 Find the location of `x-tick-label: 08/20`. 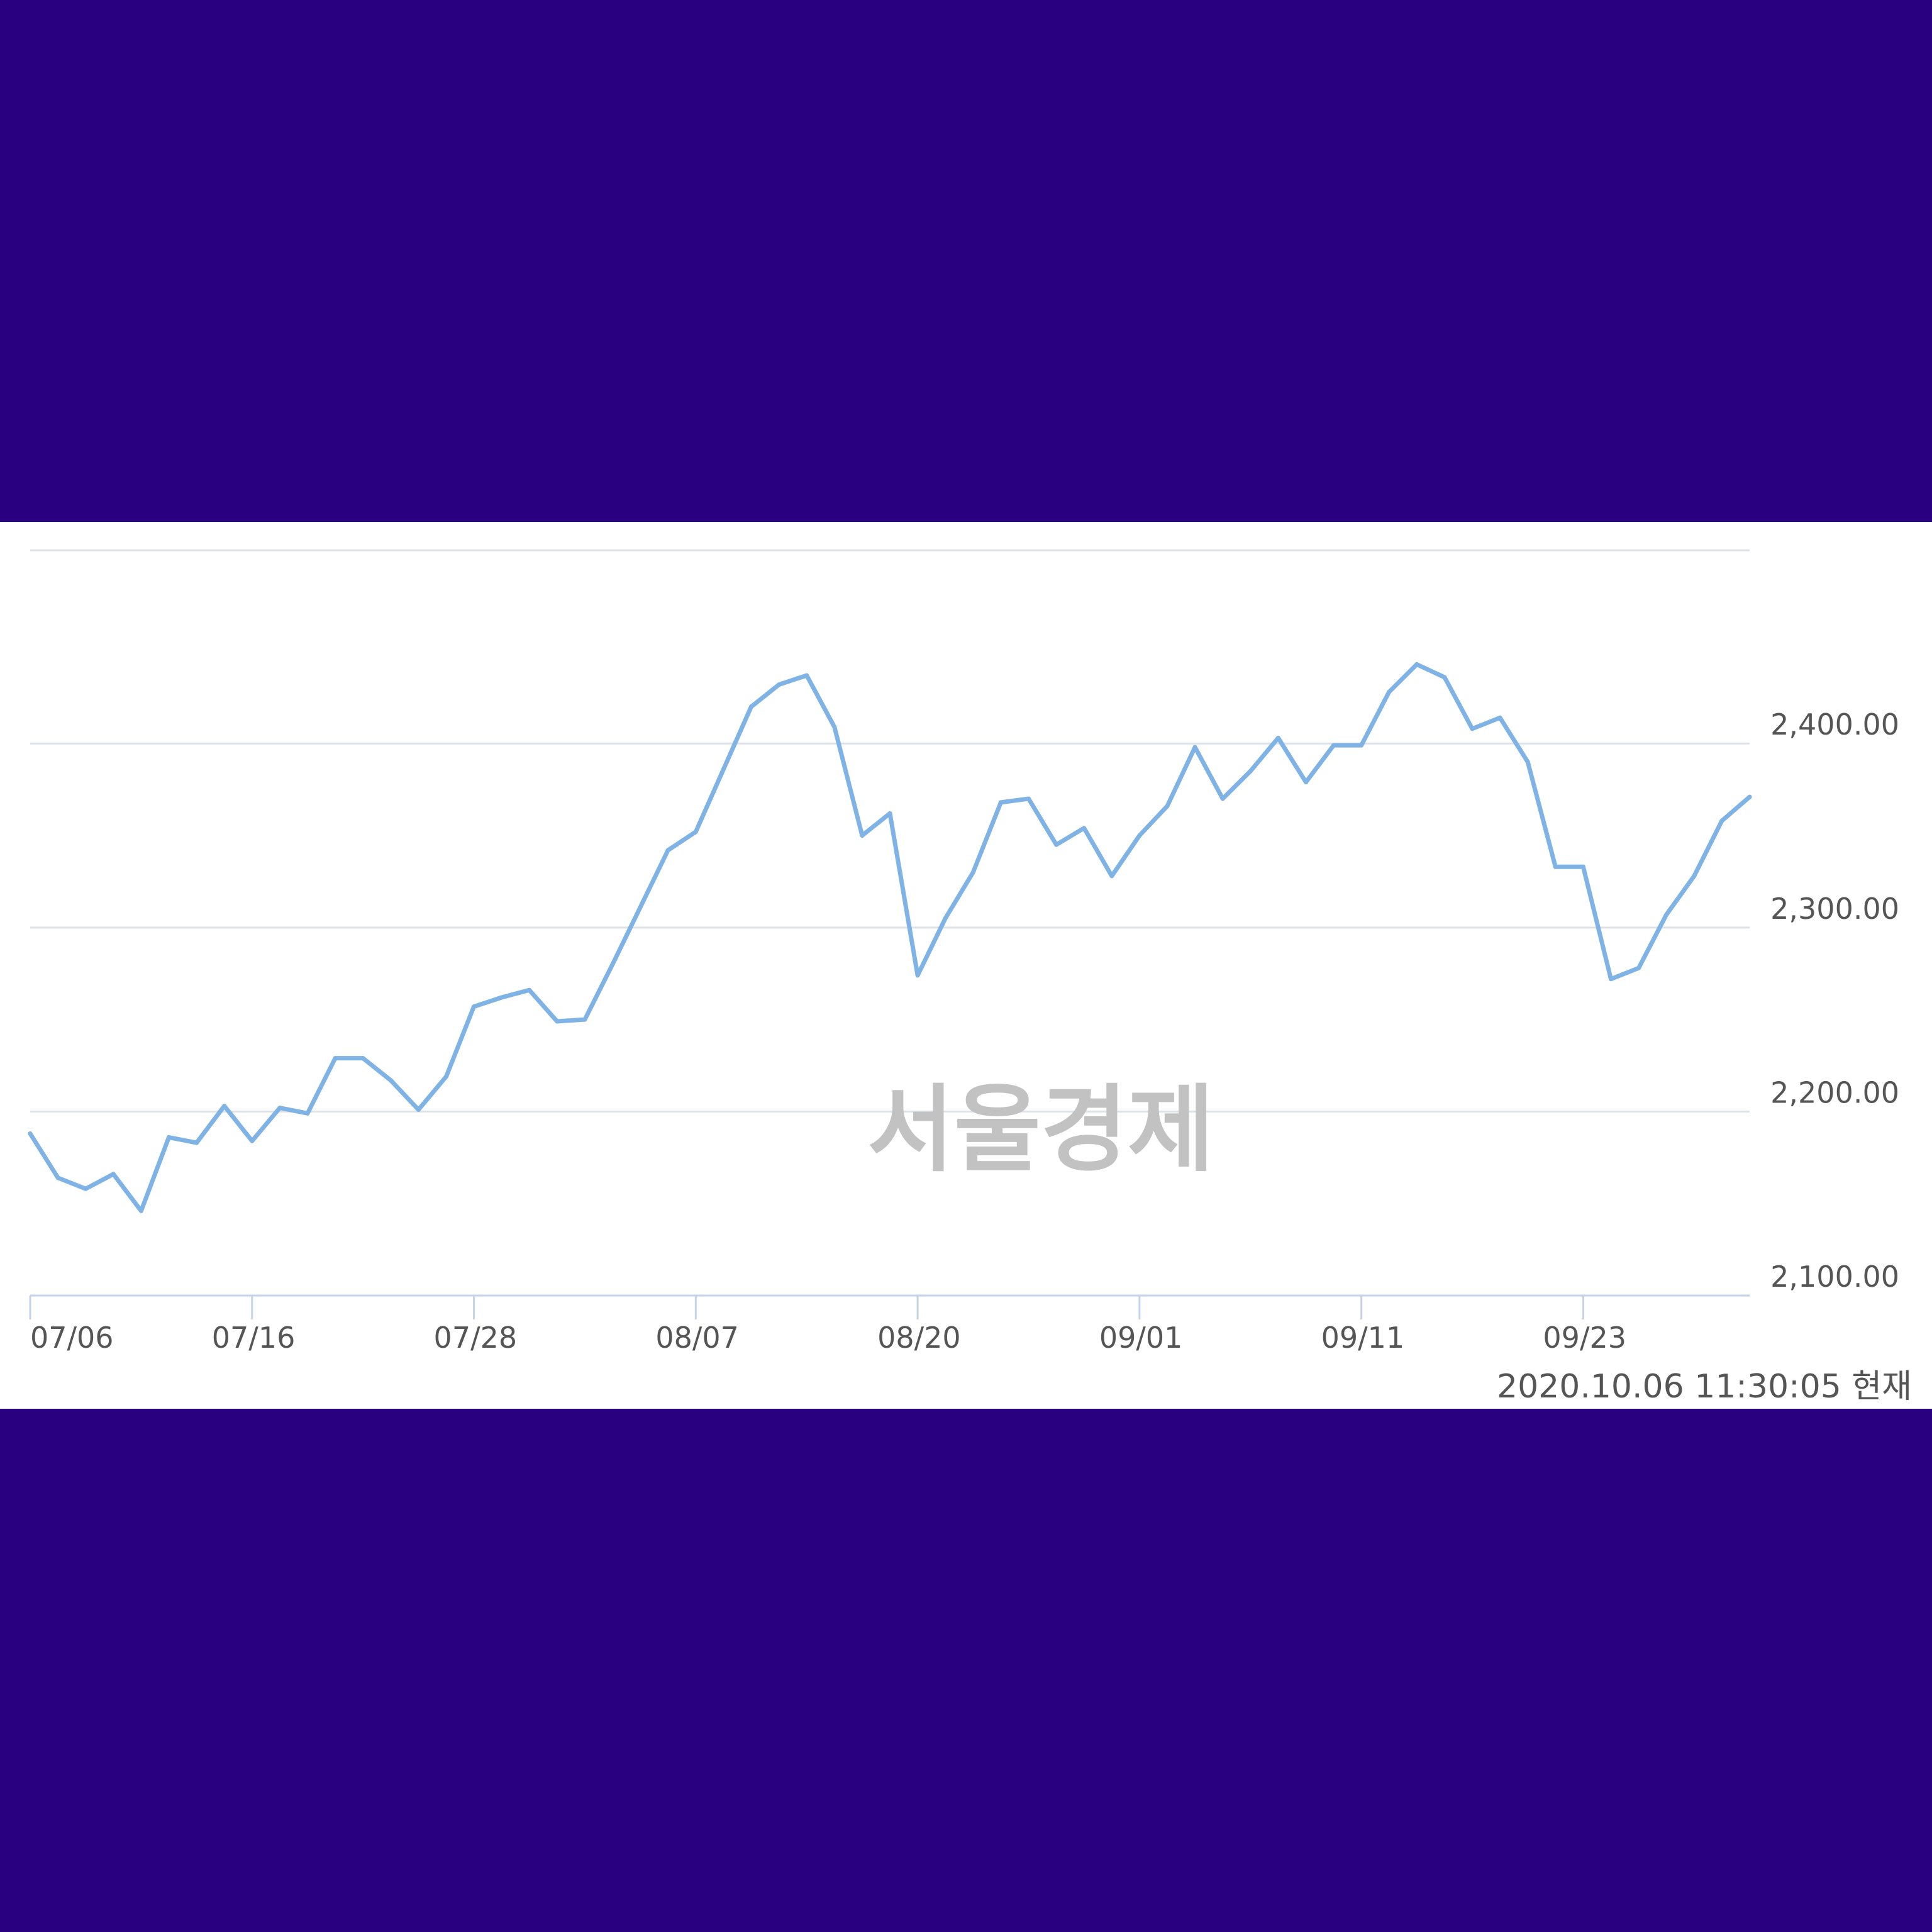

x-tick-label: 08/20 is located at coordinates (919, 1338).